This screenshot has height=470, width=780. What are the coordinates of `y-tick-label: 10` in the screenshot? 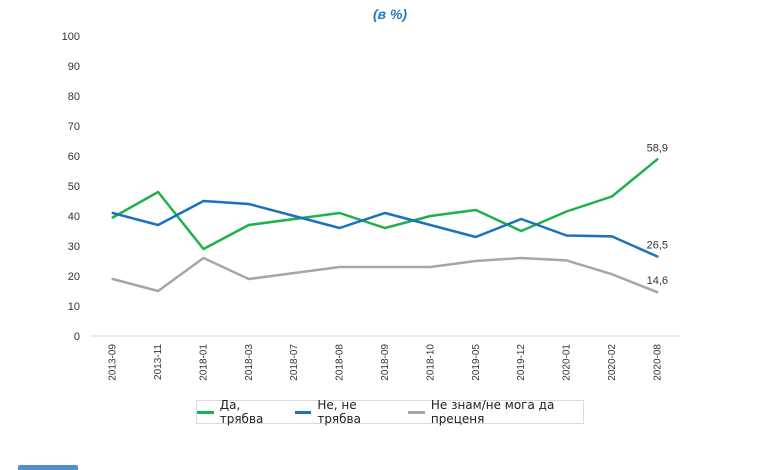 It's located at (74, 307).